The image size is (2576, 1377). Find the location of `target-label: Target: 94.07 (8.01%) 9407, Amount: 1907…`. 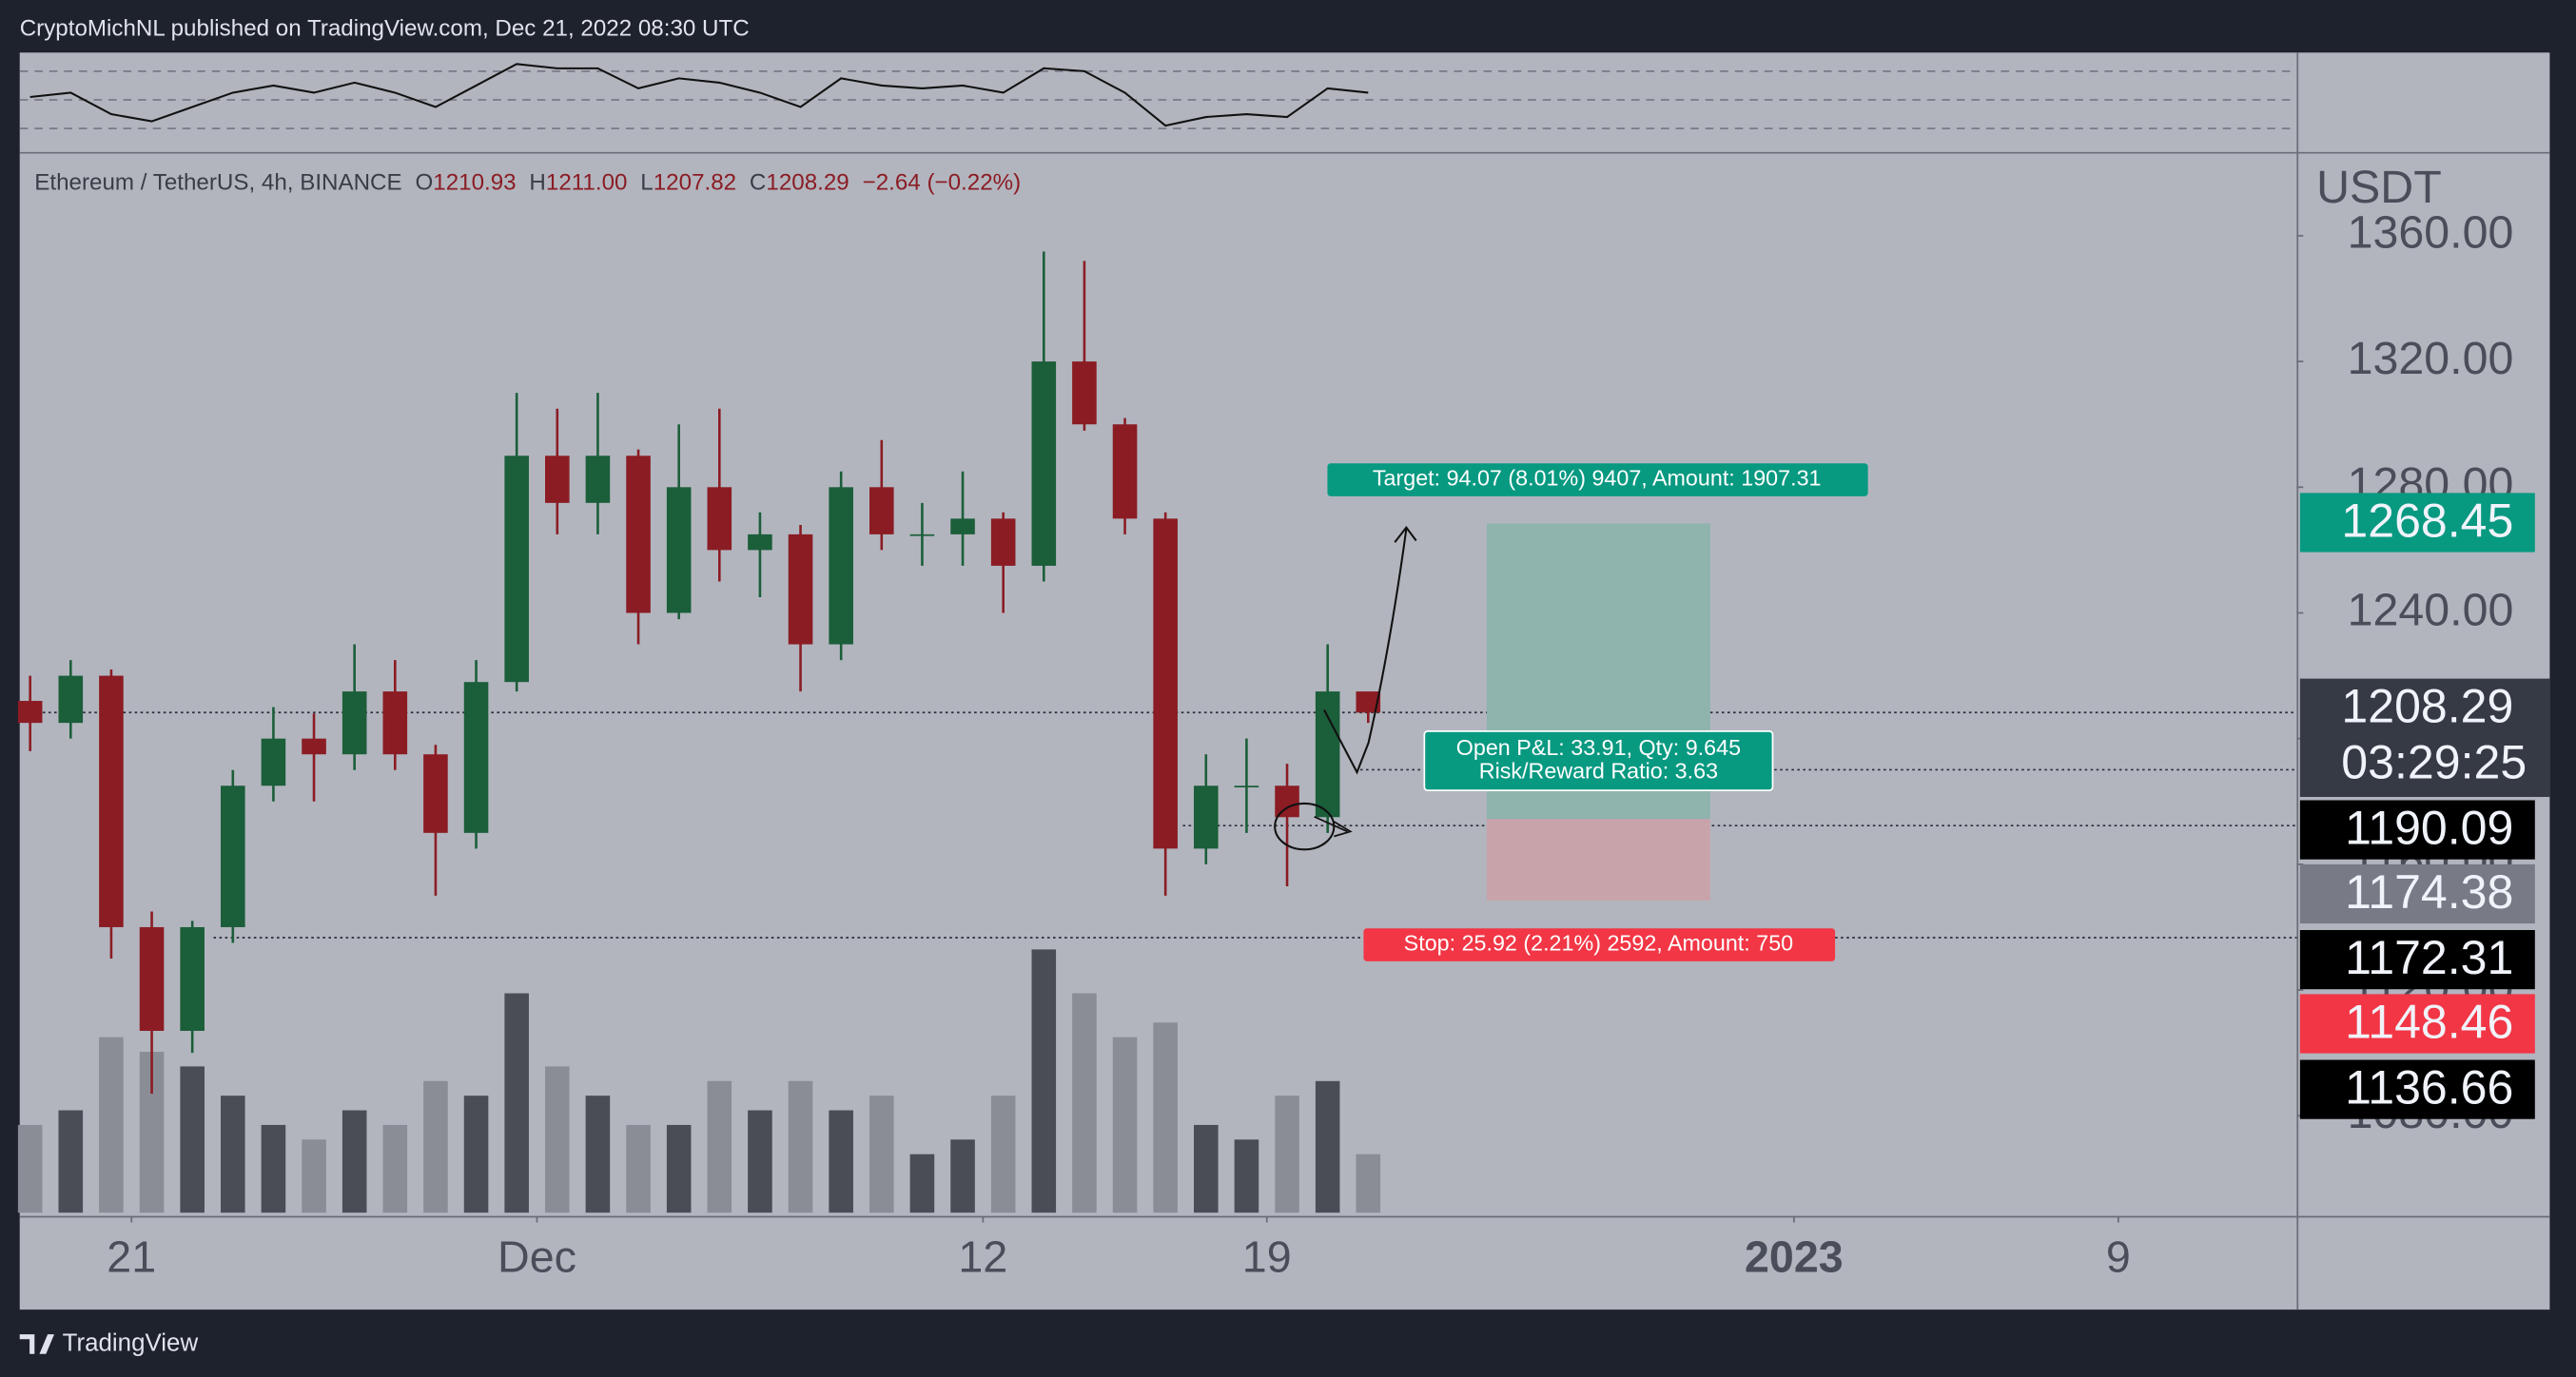

target-label: Target: 94.07 (8.01%) 9407, Amount: 1907… is located at coordinates (1598, 478).